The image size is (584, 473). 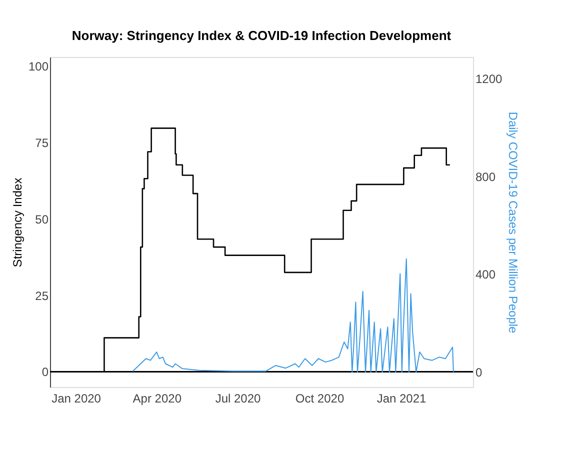 I want to click on chart-title: Norway: Stringency Index & COVID-19 Infection Development, so click(x=262, y=35).